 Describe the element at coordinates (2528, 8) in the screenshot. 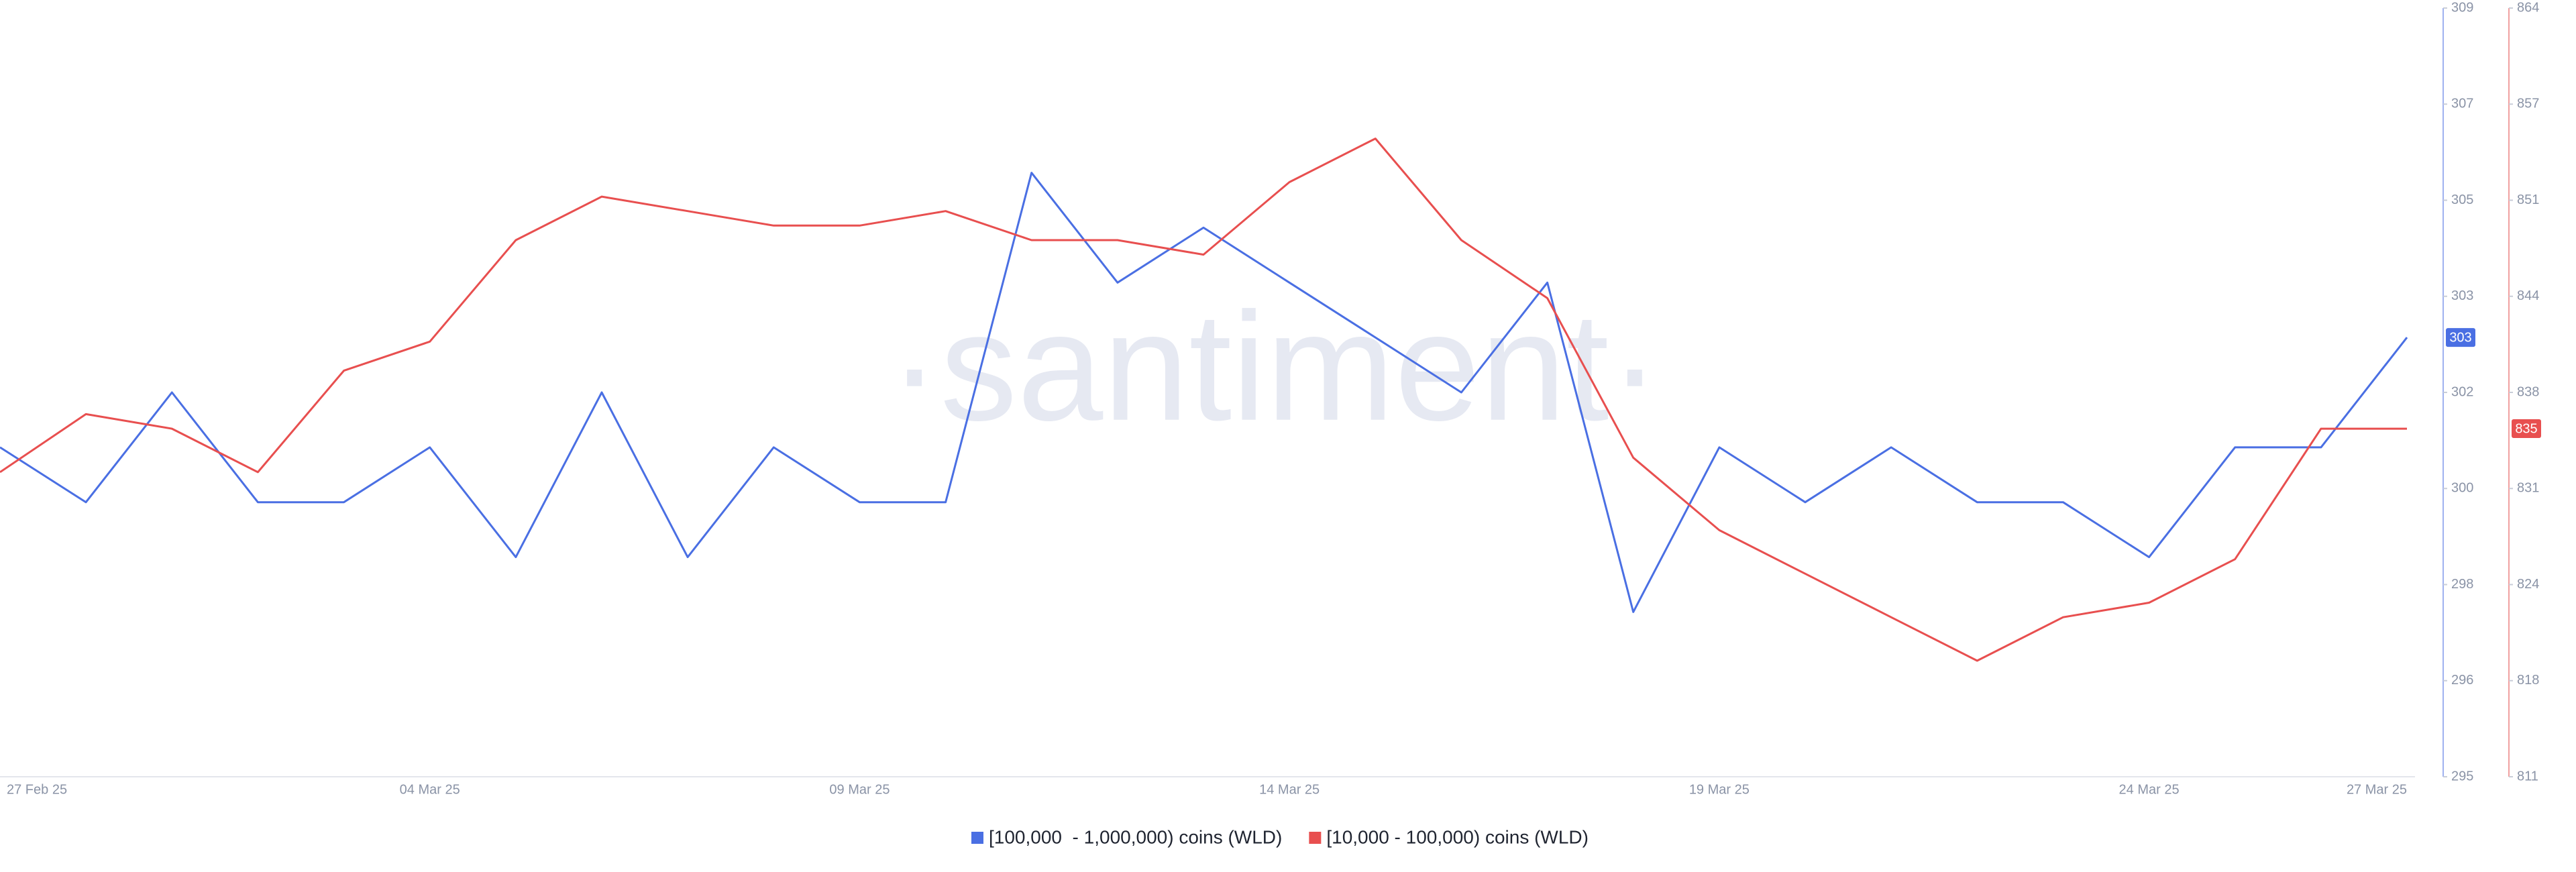

I see `y-tick-label: 864` at that location.